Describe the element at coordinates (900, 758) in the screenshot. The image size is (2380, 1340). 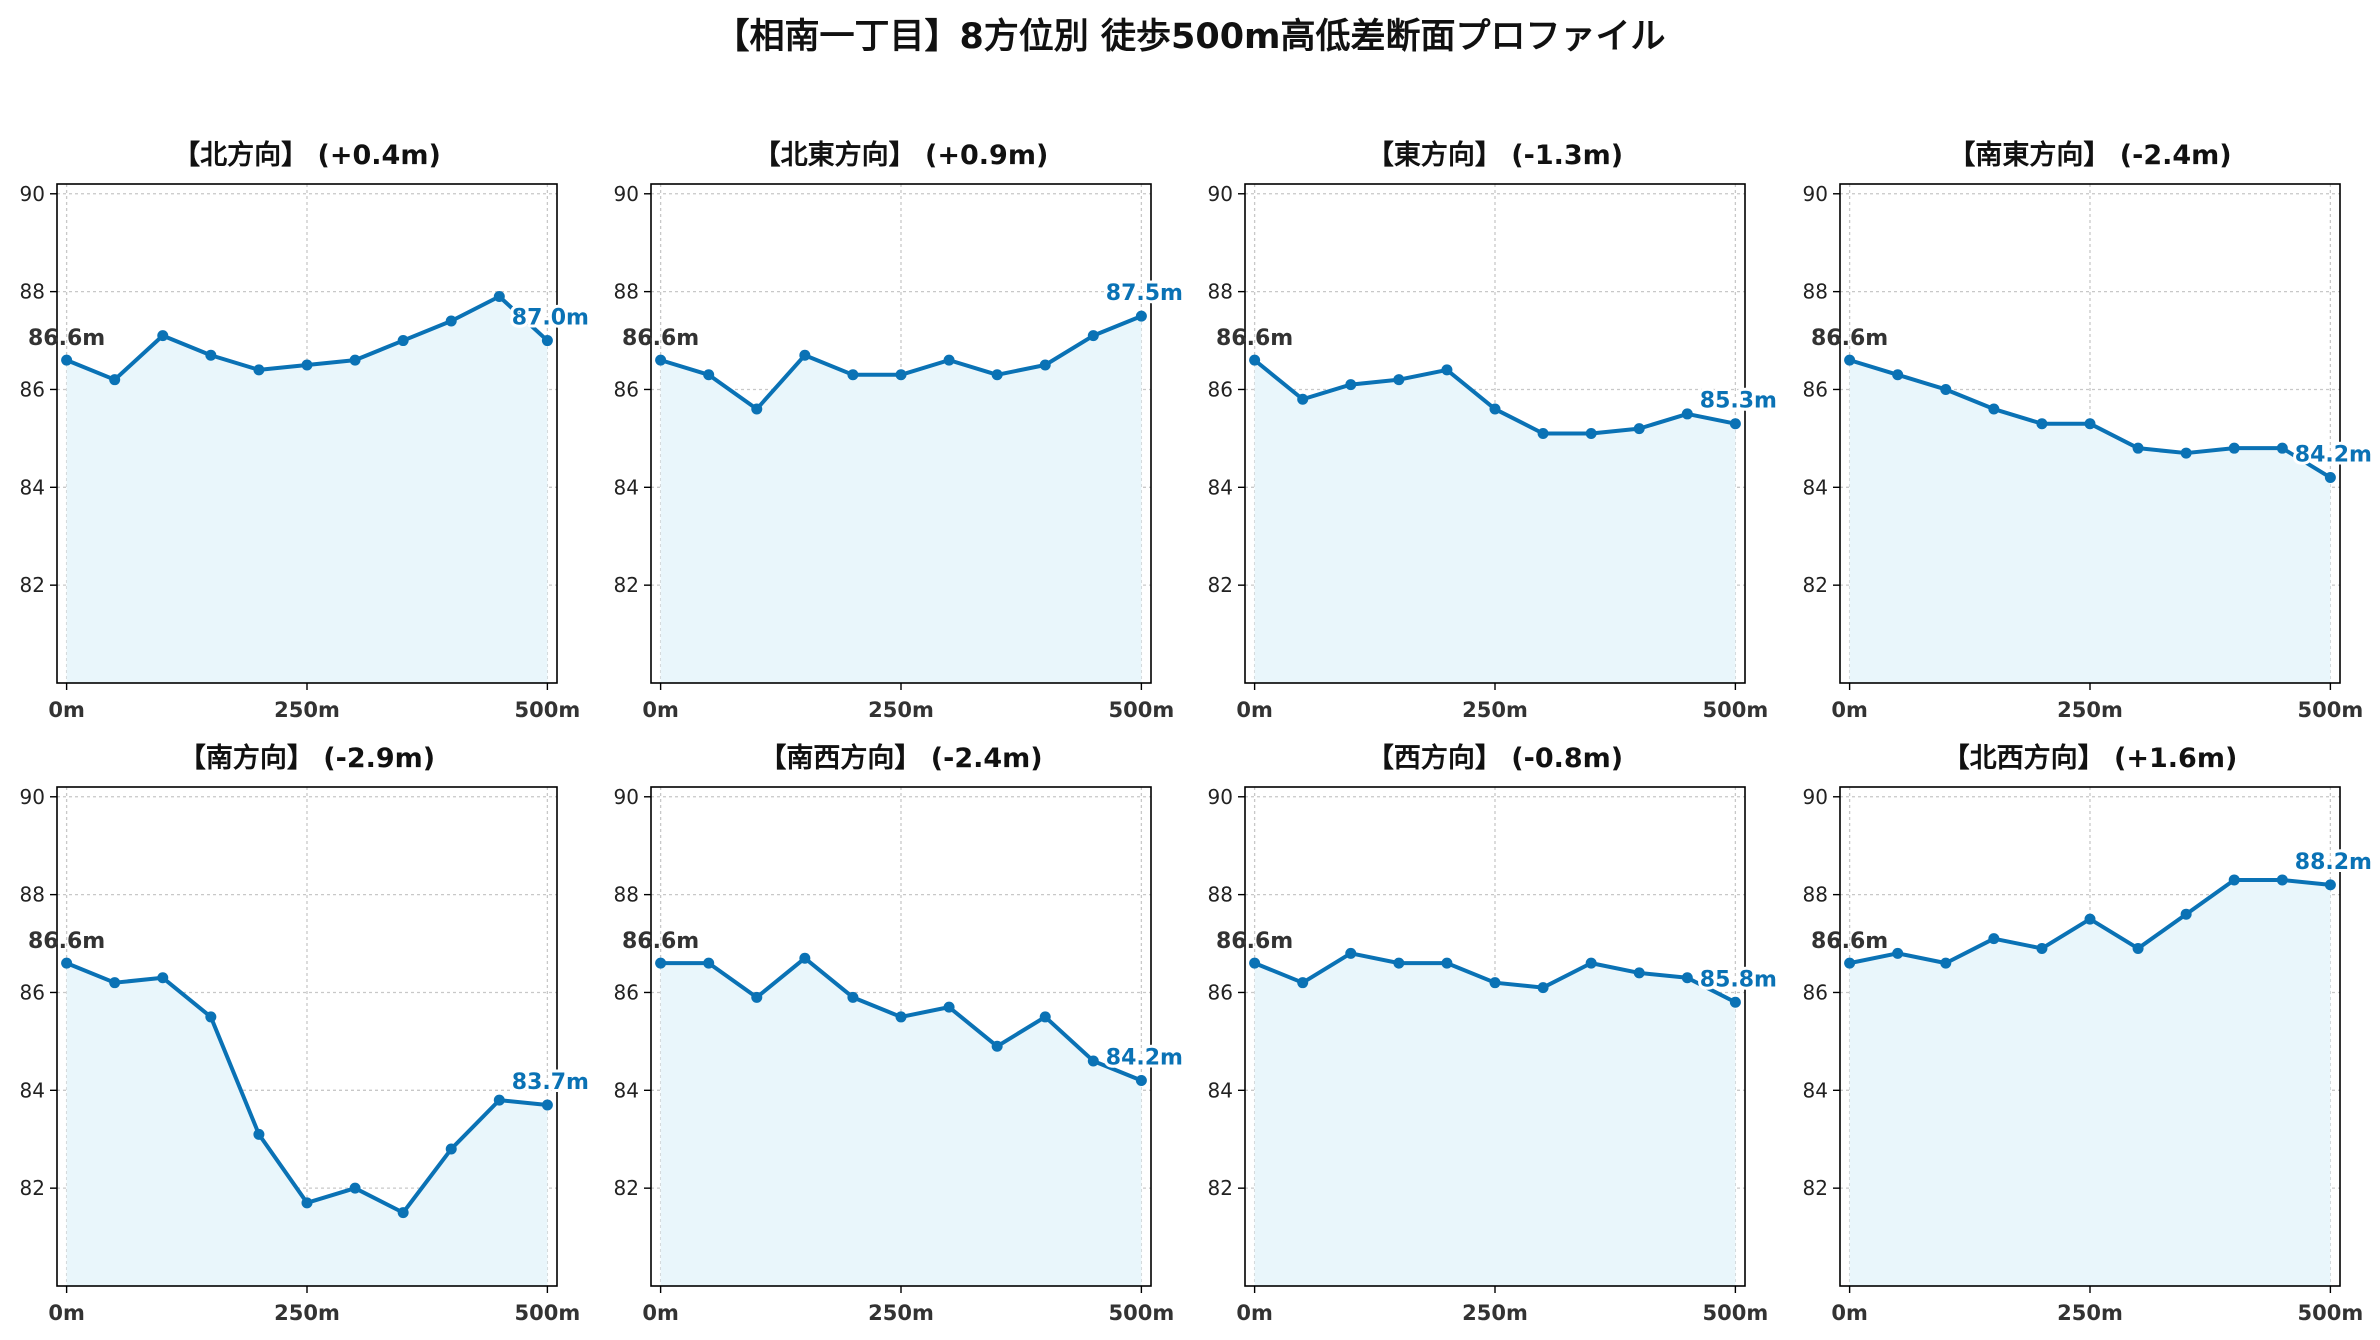
I see `panel-title: 【南西方向】 (-2.4m)` at that location.